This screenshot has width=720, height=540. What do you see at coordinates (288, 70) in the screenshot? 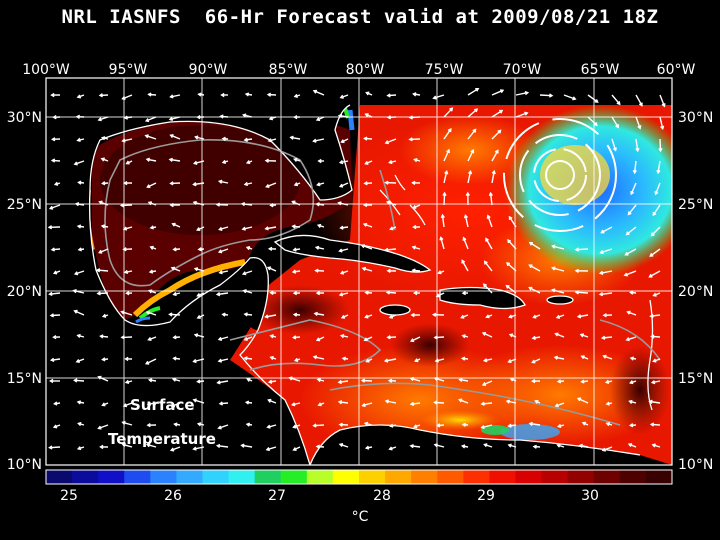
I see `lon-label: 85°W` at bounding box center [288, 70].